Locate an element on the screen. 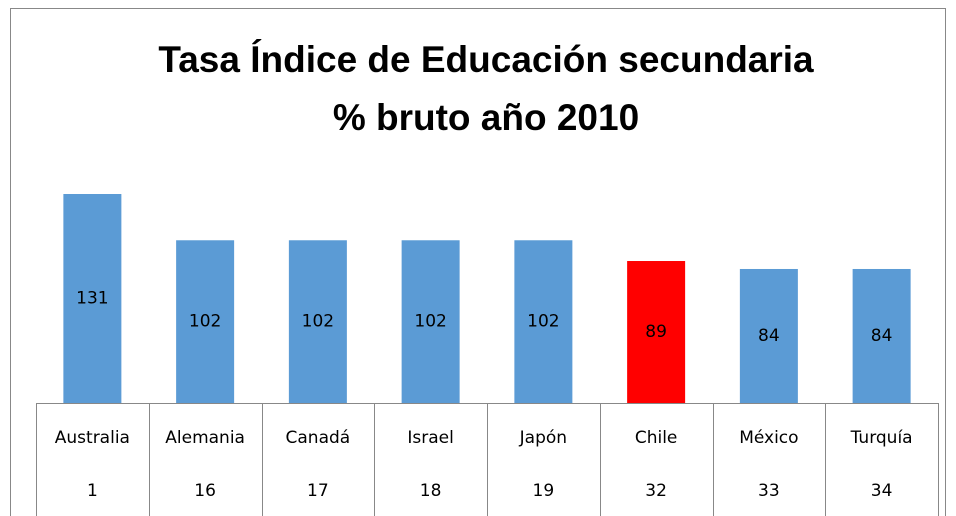 The width and height of the screenshot is (956, 516). rank-label: 34 is located at coordinates (882, 491).